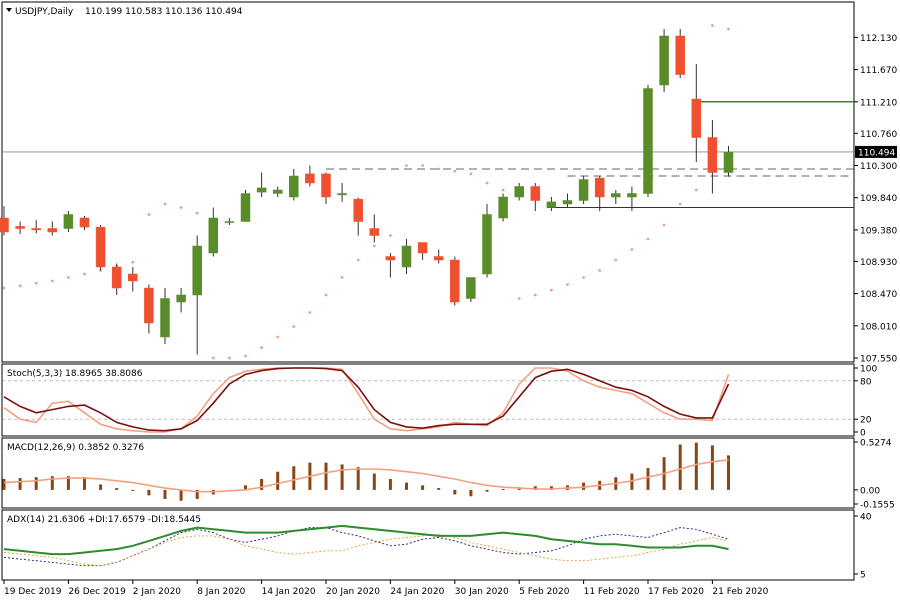  What do you see at coordinates (878, 135) in the screenshot?
I see `y-tick-label: 110.760` at bounding box center [878, 135].